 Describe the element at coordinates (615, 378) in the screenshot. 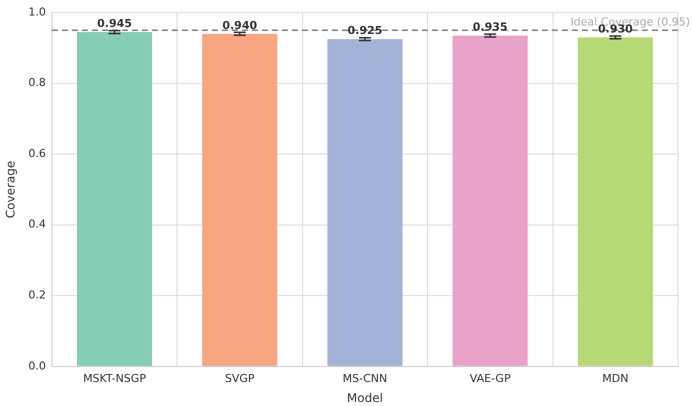

I see `x-tick-label: MDN` at that location.